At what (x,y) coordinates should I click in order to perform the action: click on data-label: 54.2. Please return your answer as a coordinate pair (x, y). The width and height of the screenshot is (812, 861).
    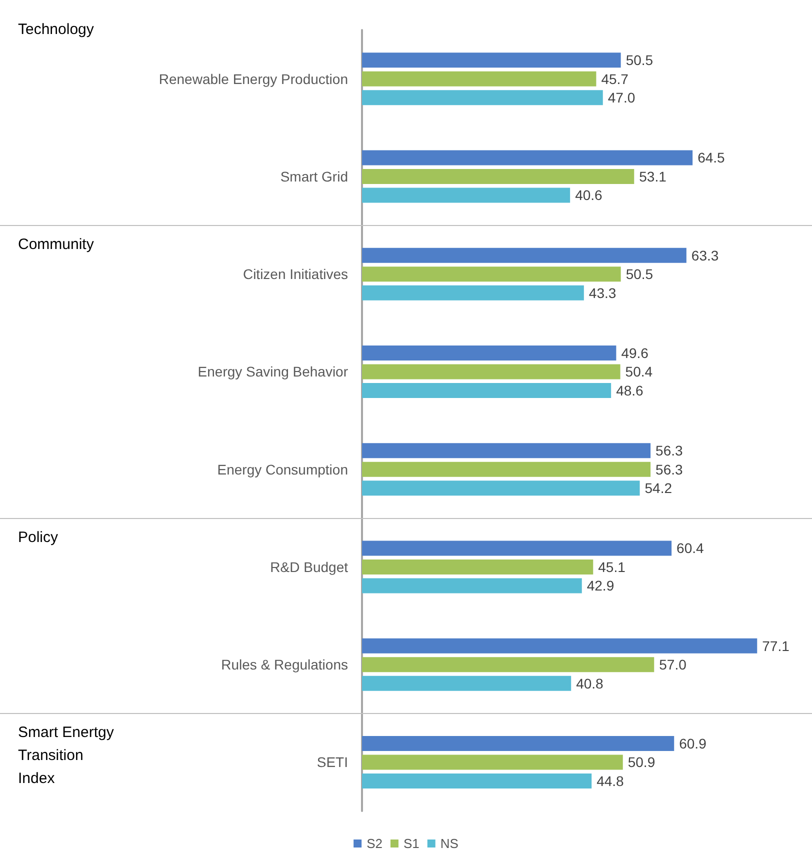
    Looking at the image, I should click on (658, 488).